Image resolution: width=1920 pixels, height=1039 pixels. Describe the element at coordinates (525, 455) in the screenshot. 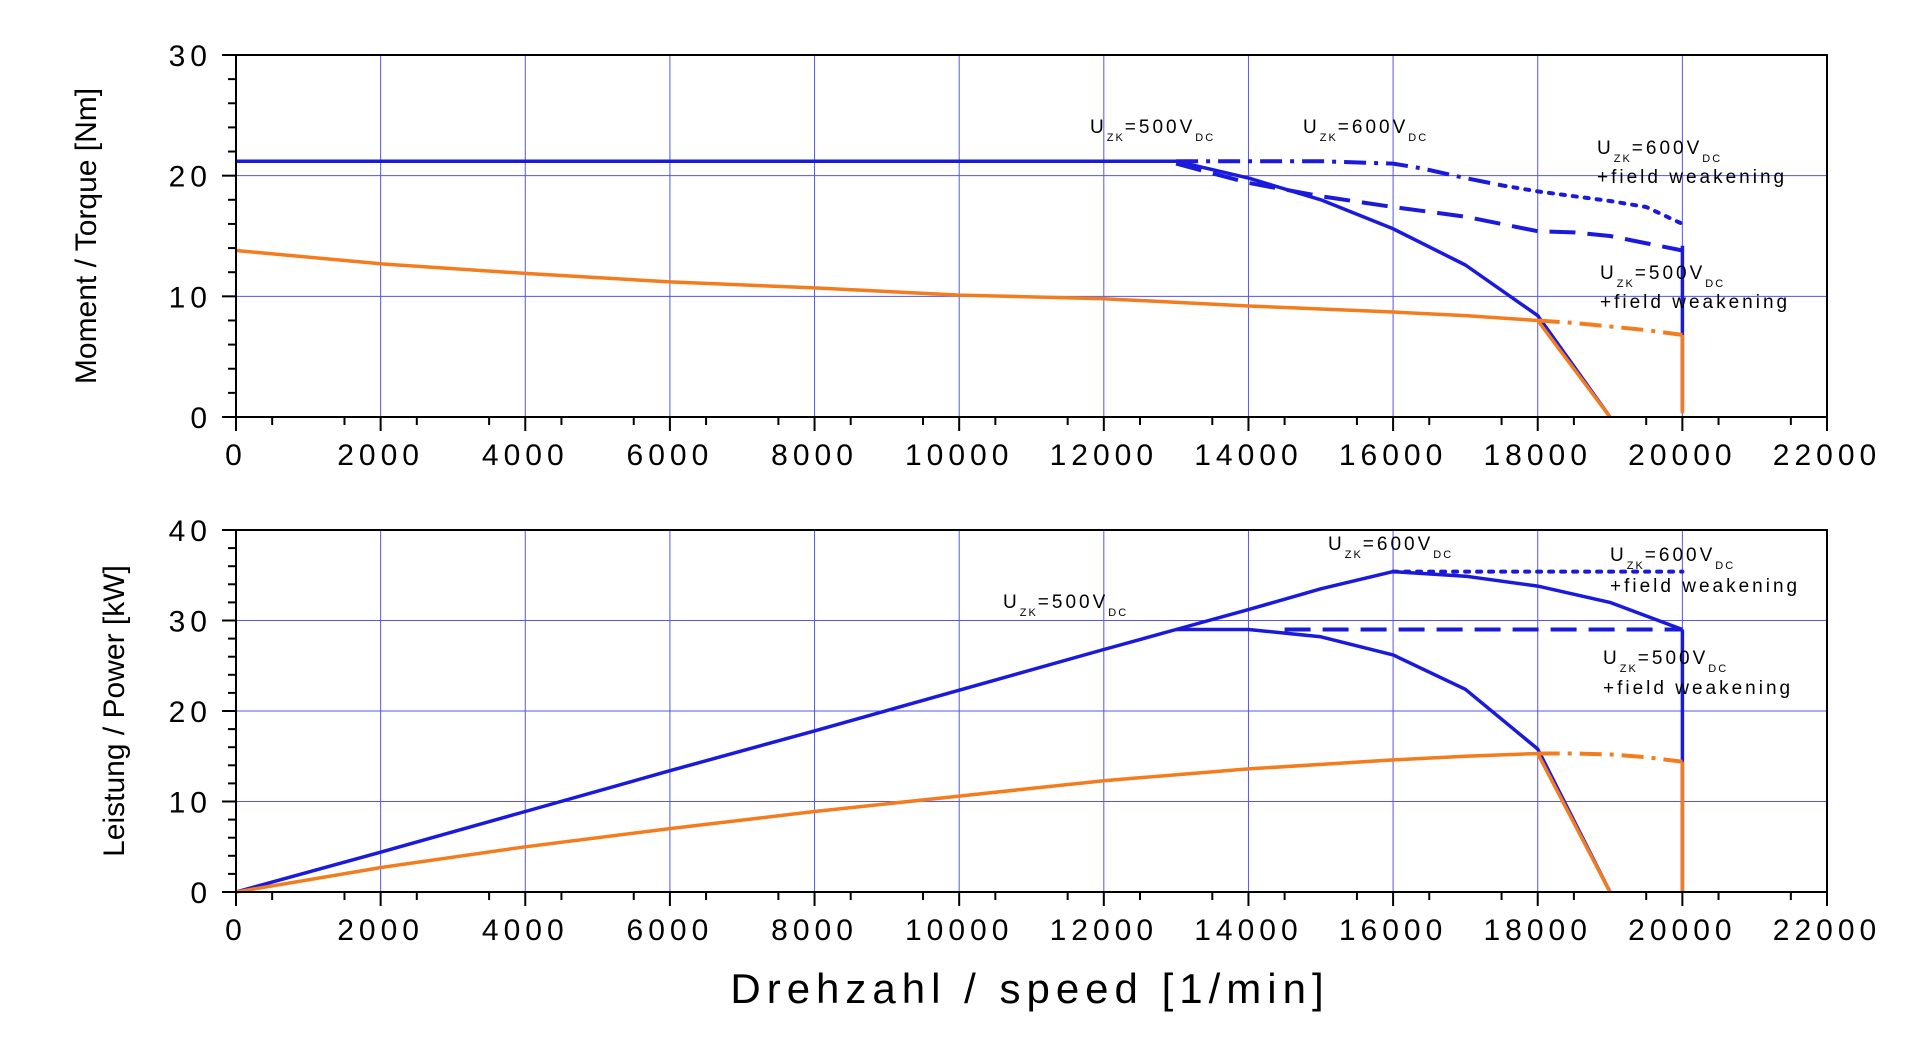

I see `torque-xtick-label: 4000` at that location.